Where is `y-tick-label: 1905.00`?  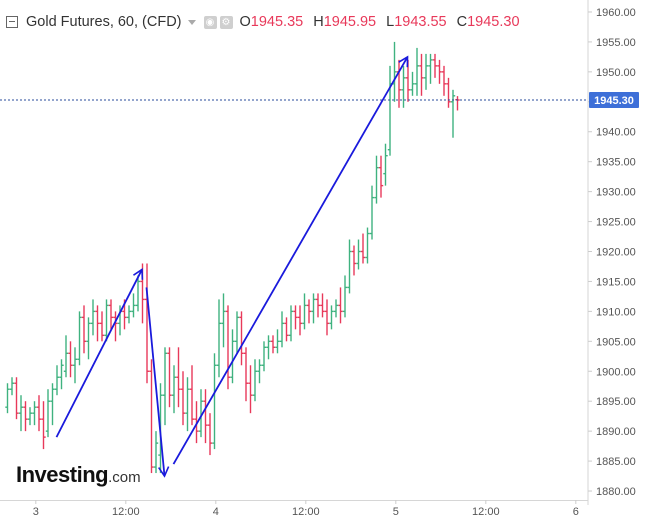
y-tick-label: 1905.00 is located at coordinates (616, 342).